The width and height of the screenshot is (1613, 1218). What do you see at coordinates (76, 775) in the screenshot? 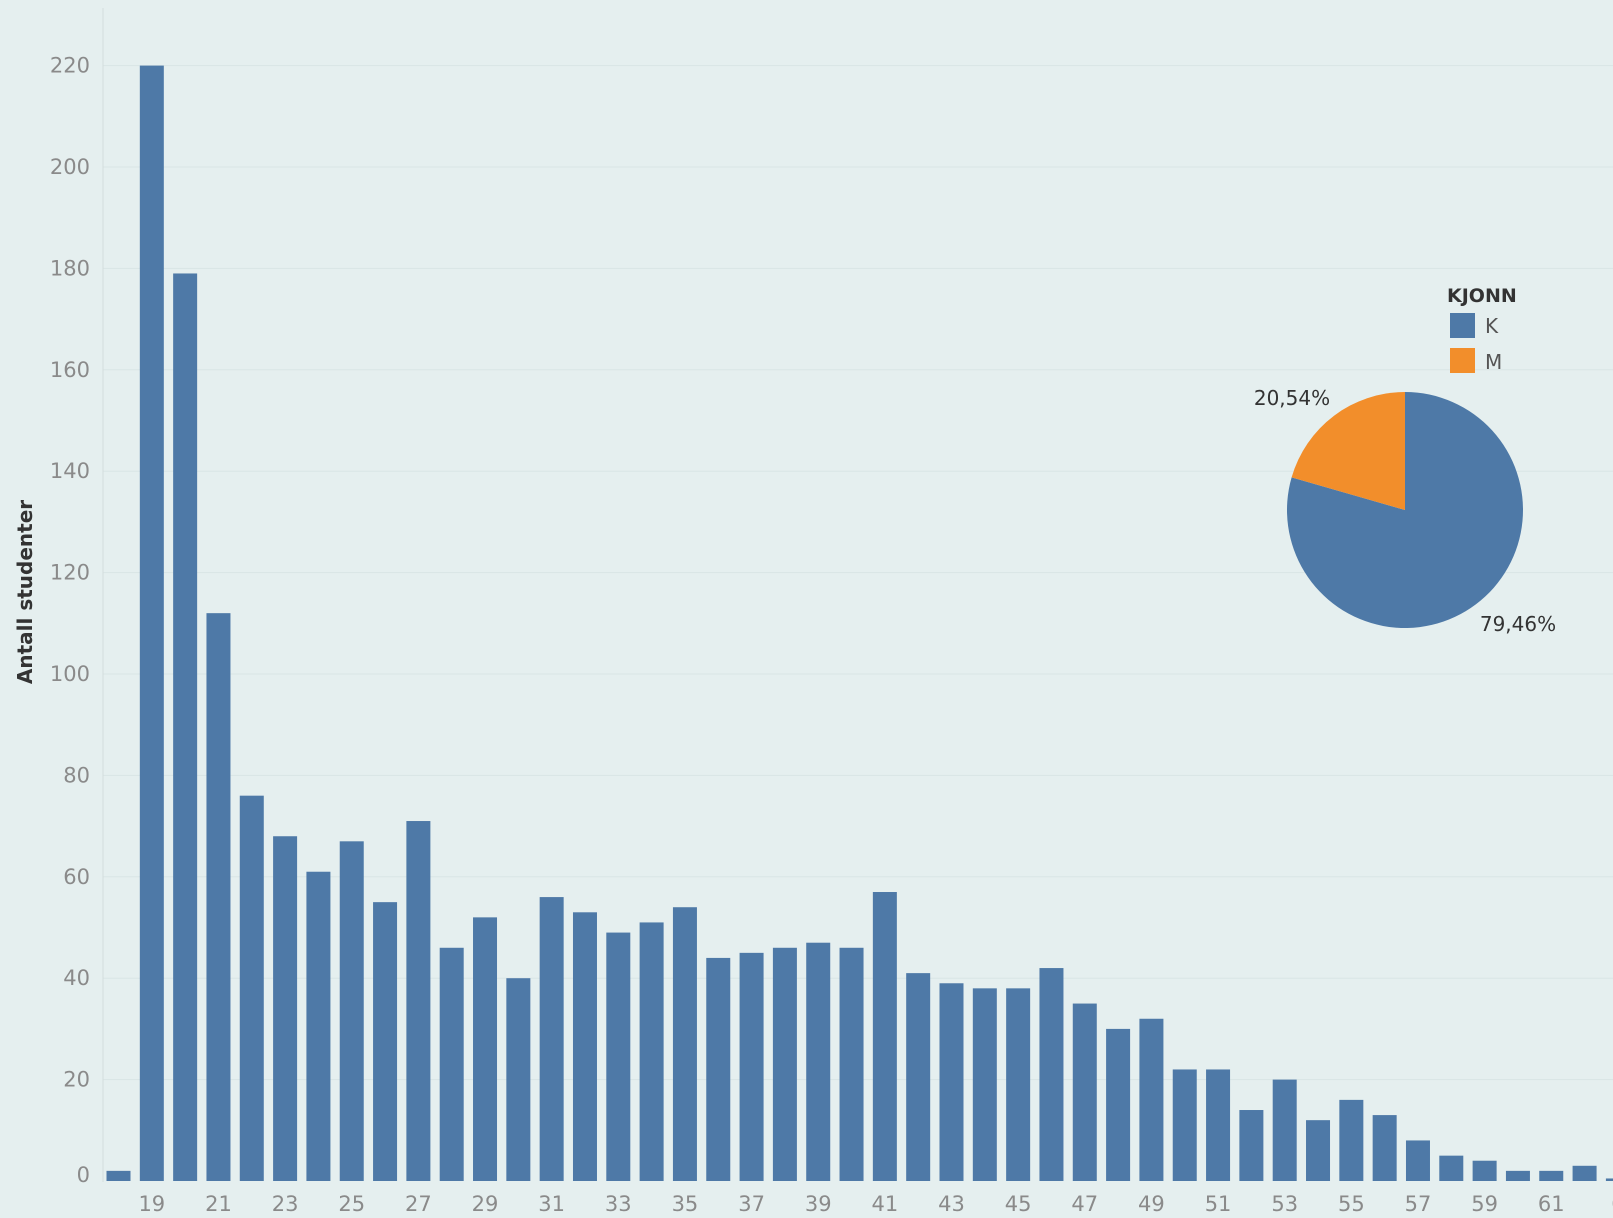
I see `y-tick-label: 80` at bounding box center [76, 775].